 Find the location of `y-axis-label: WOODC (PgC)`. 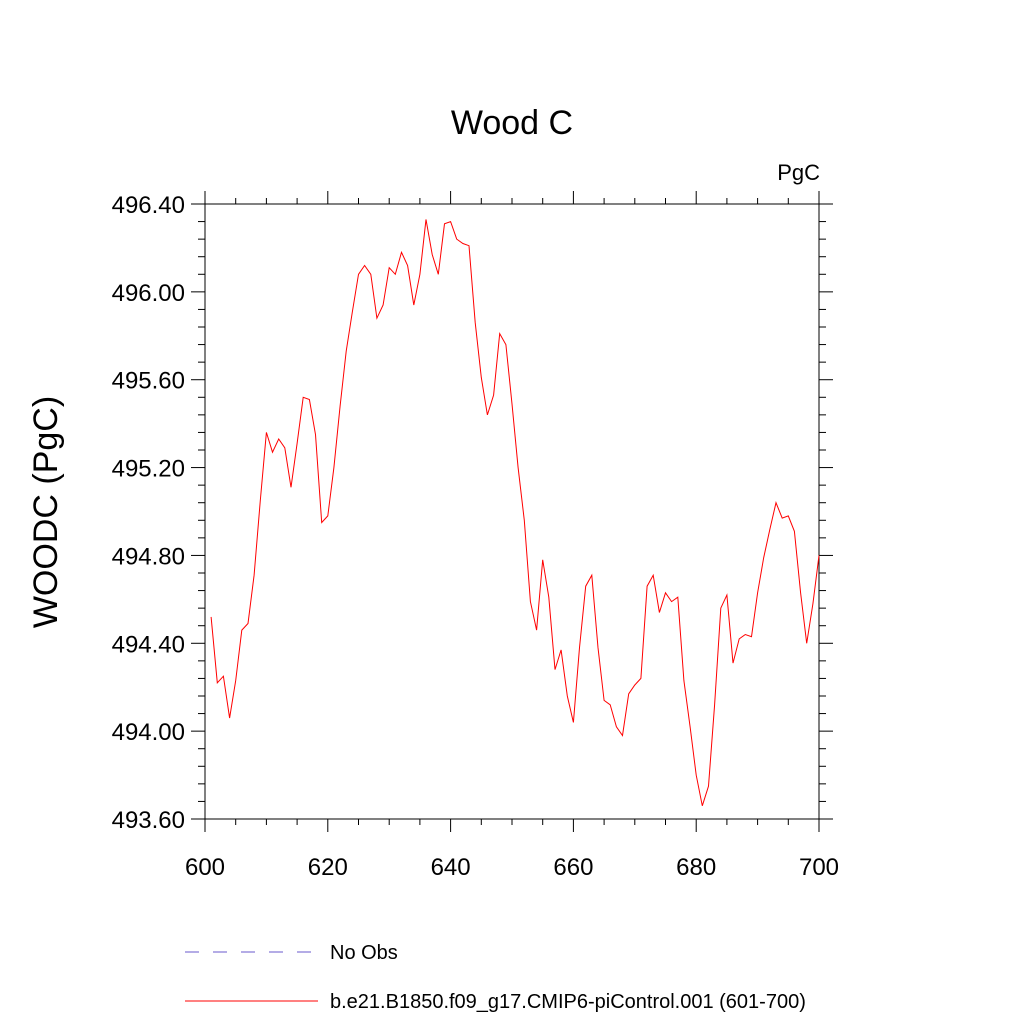

y-axis-label: WOODC (PgC) is located at coordinates (46, 512).